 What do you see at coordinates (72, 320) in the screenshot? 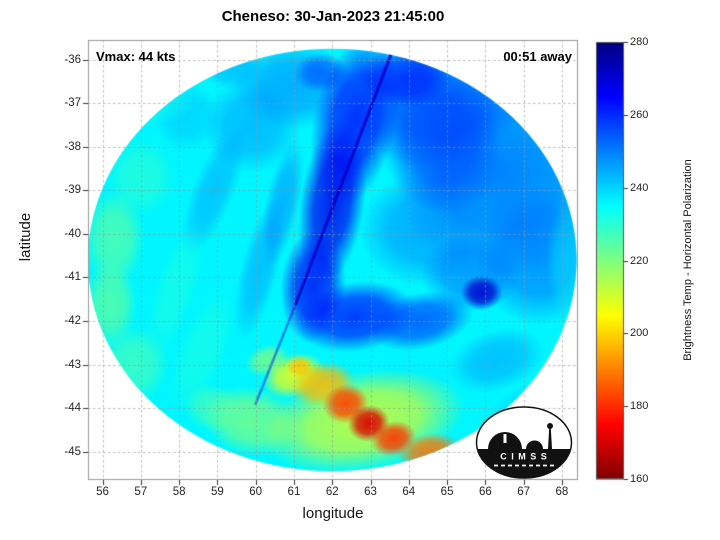
I see `y-tick-label: -42` at bounding box center [72, 320].